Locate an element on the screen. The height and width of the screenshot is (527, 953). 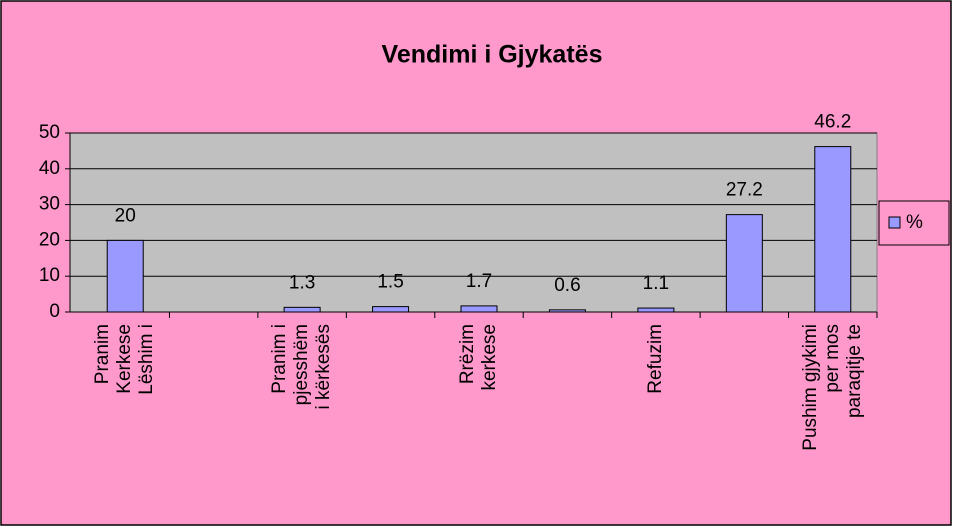
y-tick-label: 10 is located at coordinates (49, 275).